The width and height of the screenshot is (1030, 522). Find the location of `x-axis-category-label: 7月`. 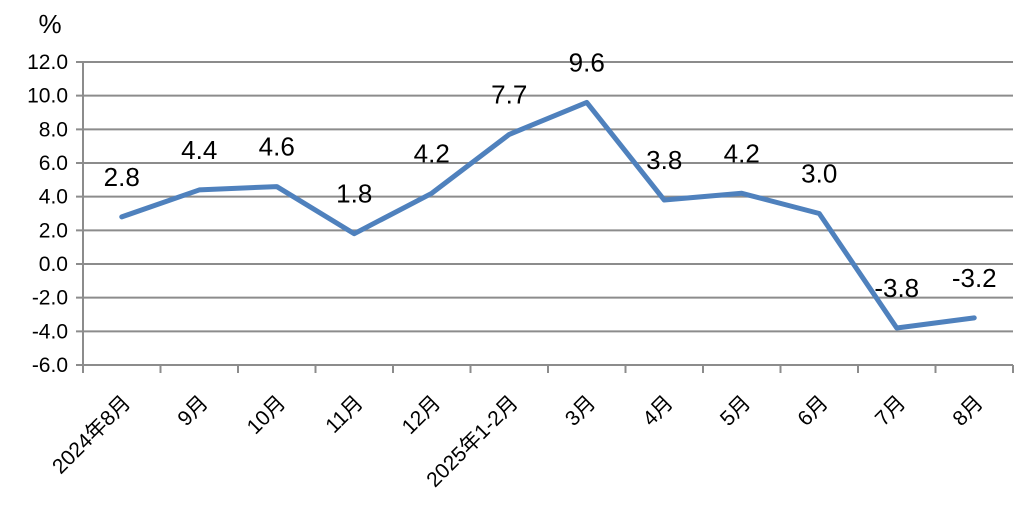

x-axis-category-label: 7月 is located at coordinates (890, 410).